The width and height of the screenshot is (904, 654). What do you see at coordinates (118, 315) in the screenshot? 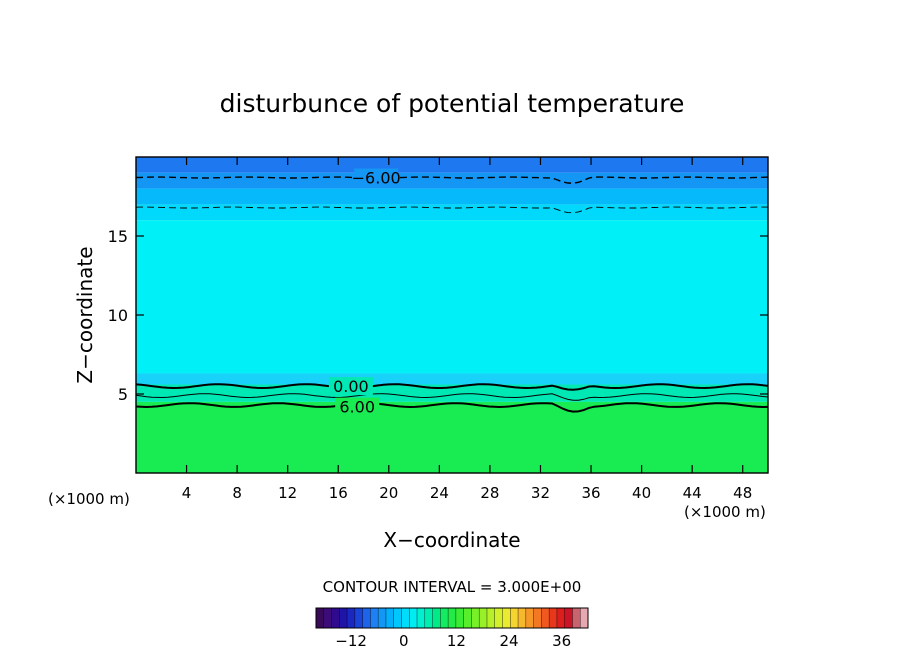
I see `y-tick-label-10: 10` at bounding box center [118, 315].